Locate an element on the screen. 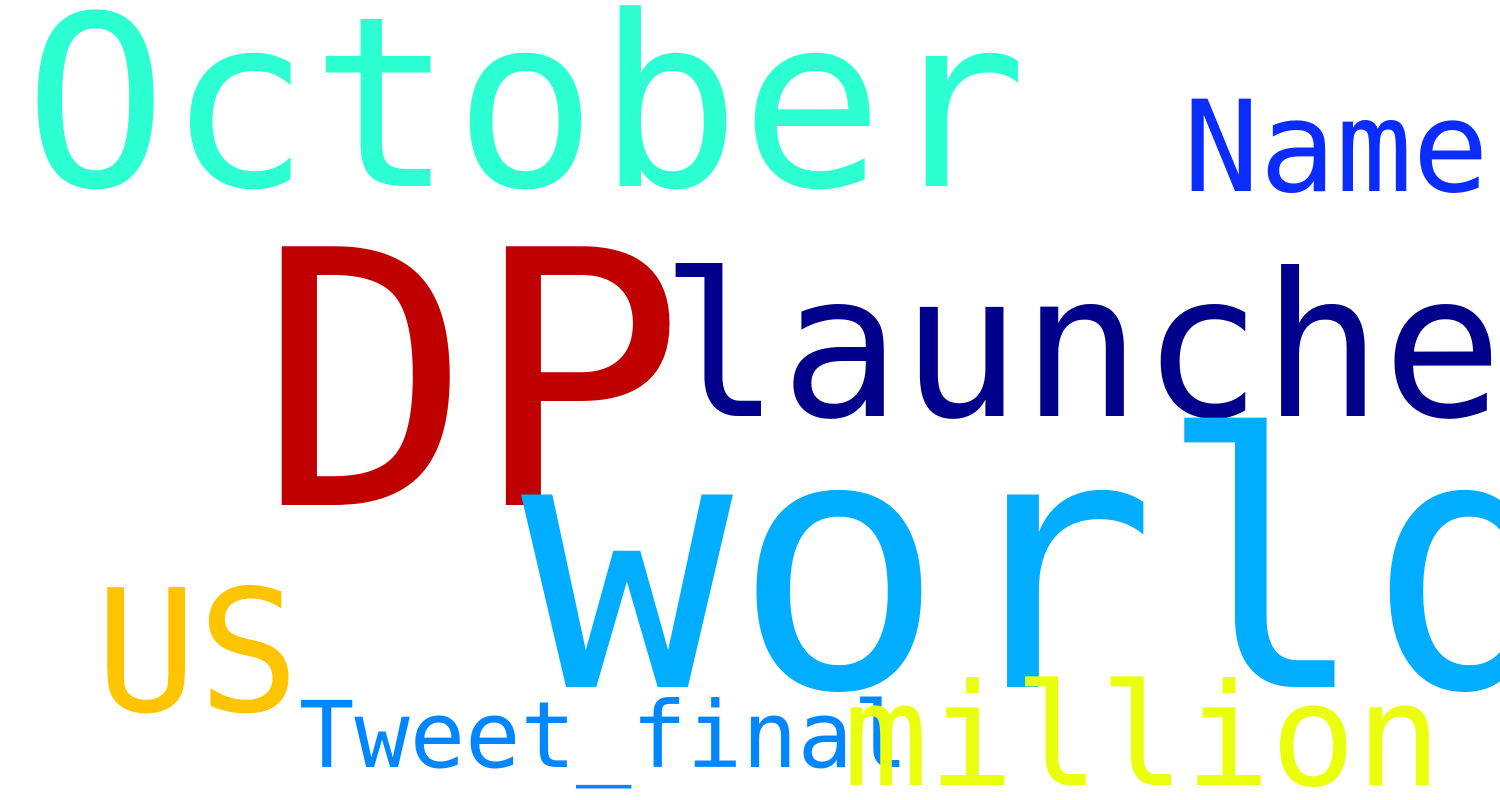  word-us: US is located at coordinates (197, 653).